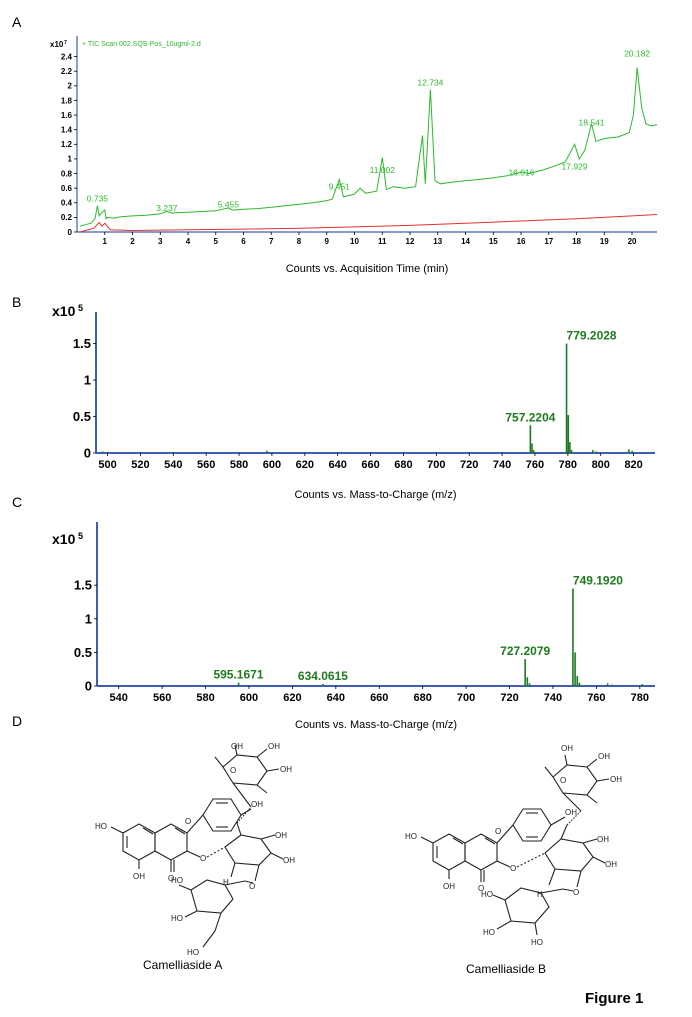  What do you see at coordinates (216, 241) in the screenshot?
I see `x-tick-label: 5` at bounding box center [216, 241].